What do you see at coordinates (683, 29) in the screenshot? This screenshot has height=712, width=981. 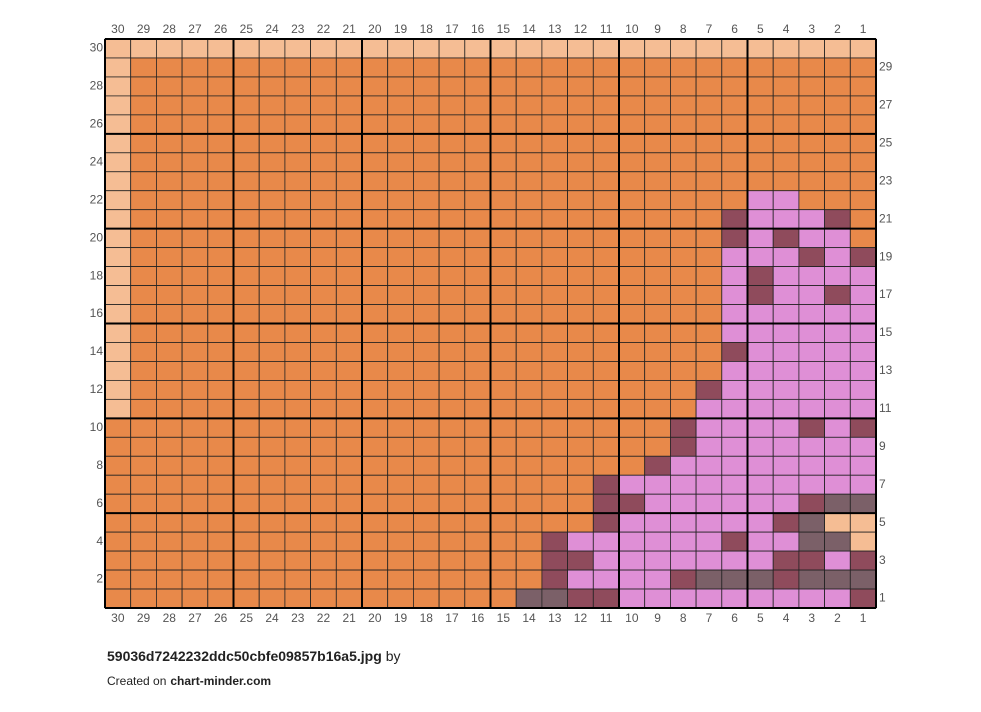 I see `column-label: 8` at bounding box center [683, 29].